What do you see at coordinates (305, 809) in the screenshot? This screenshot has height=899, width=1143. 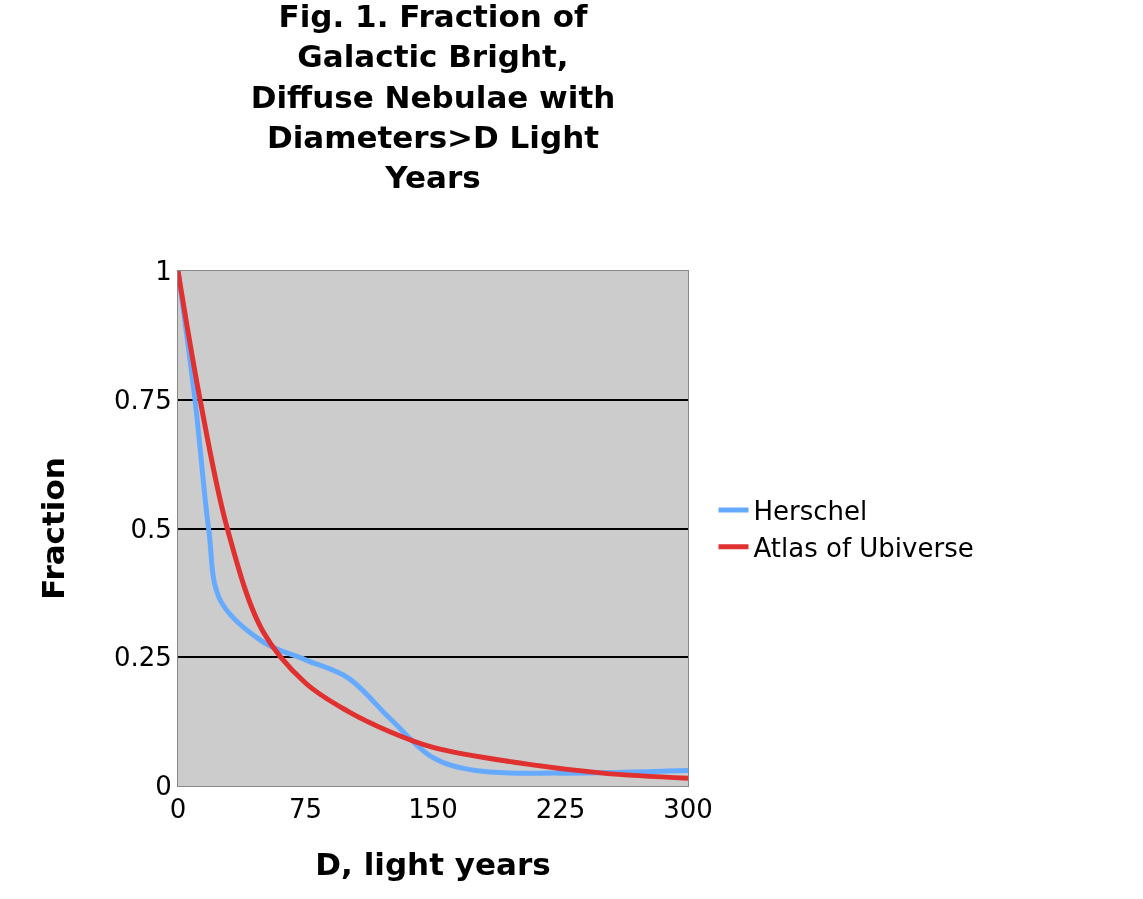 I see `x-tick-label: 75` at bounding box center [305, 809].